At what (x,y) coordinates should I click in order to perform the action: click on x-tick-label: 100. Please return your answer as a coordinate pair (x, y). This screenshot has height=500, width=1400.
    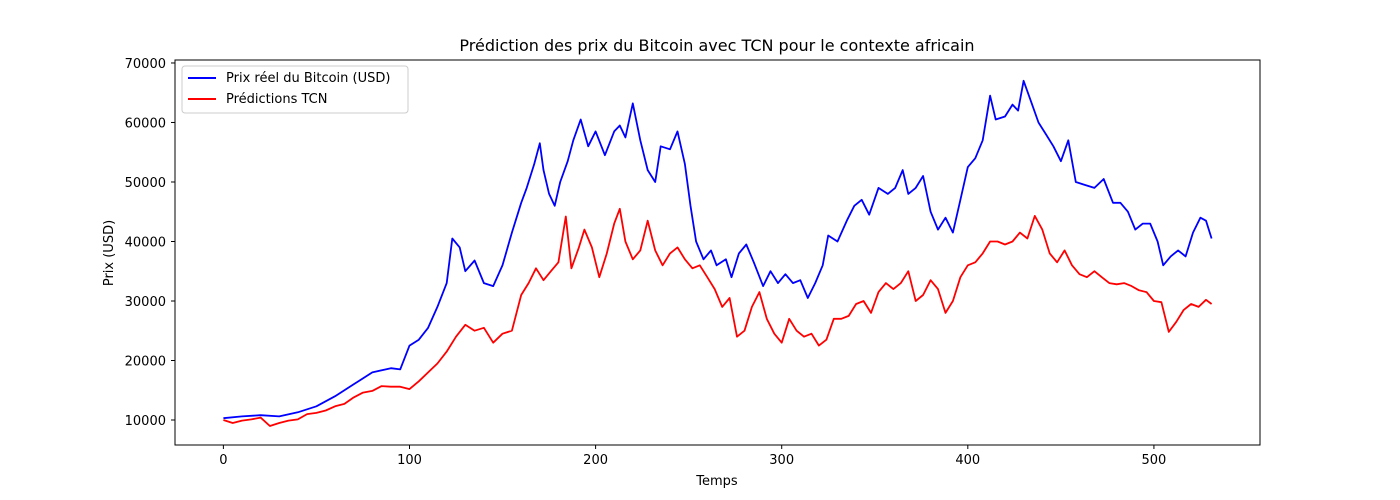
    Looking at the image, I should click on (409, 460).